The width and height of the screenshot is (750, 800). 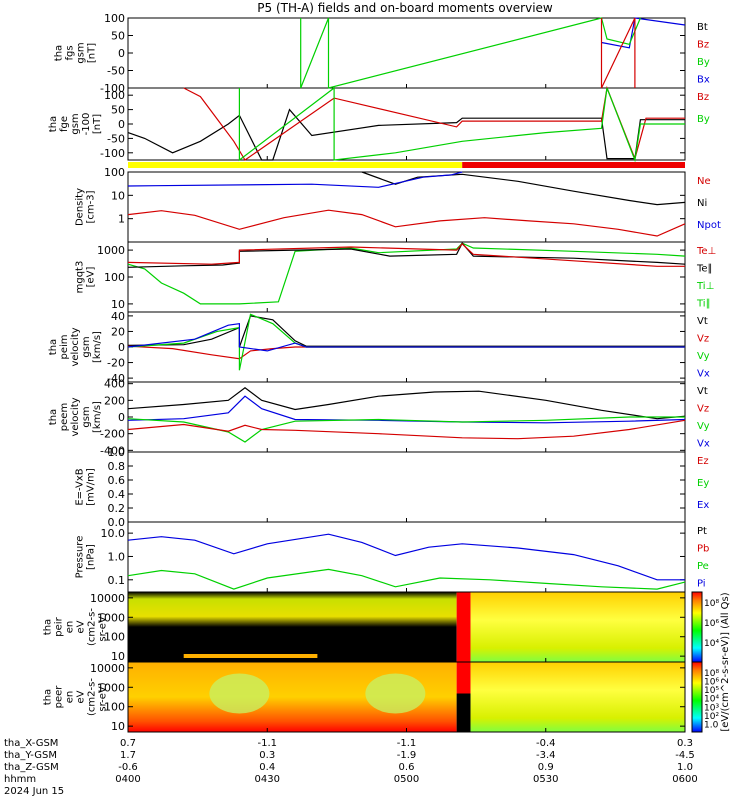 I want to click on legend-entry: Pt, so click(x=702, y=531).